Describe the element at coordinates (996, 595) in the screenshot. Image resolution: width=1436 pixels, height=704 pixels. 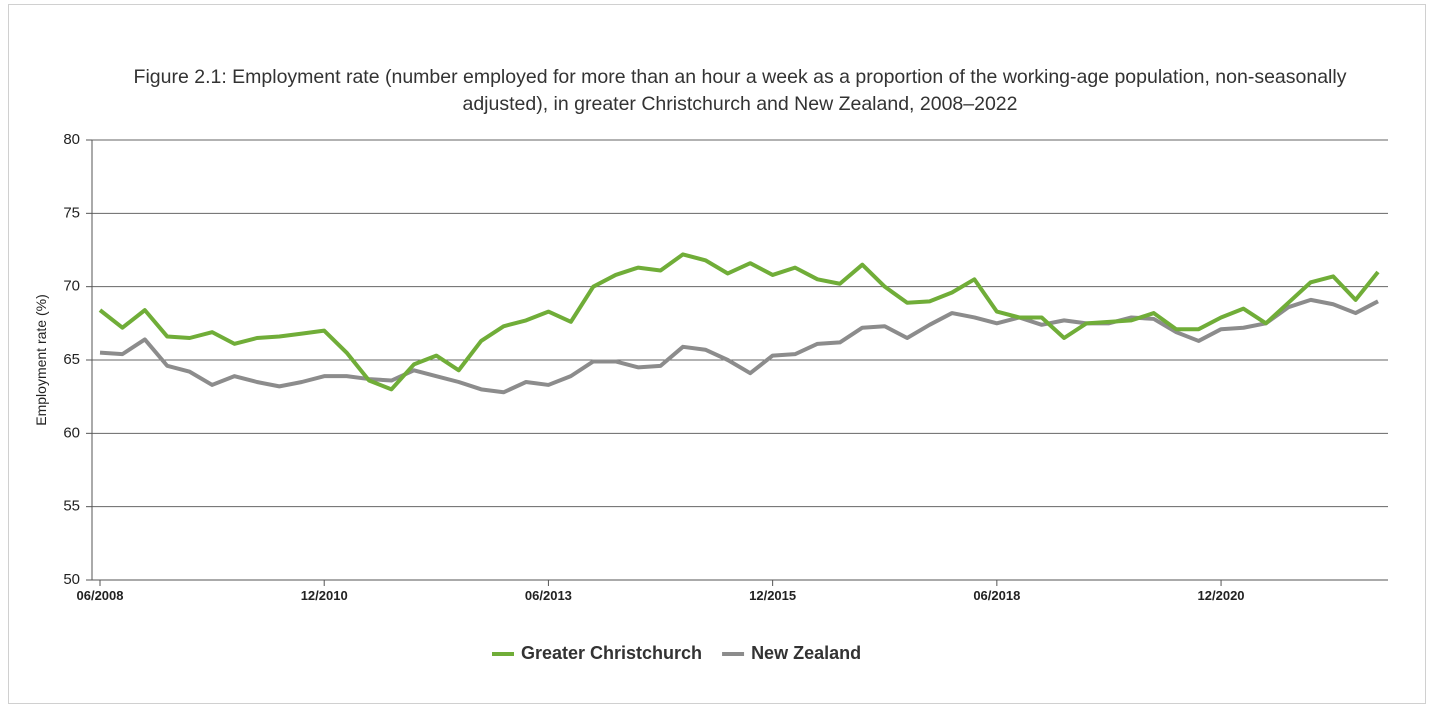
I see `x-tick-label: 06/2018` at that location.